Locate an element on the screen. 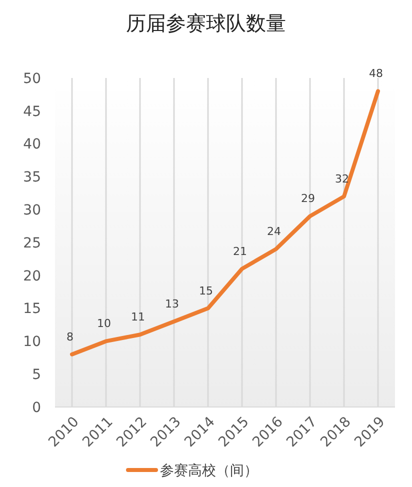 This screenshot has width=412, height=487. y-tick-label: 25 is located at coordinates (32, 243).